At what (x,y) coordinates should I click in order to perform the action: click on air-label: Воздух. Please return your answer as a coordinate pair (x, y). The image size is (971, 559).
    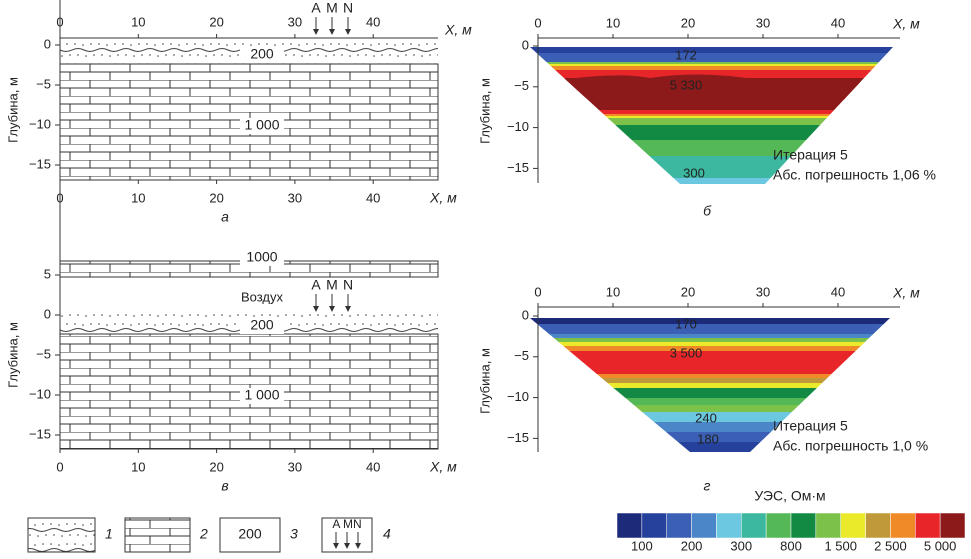
    Looking at the image, I should click on (262, 296).